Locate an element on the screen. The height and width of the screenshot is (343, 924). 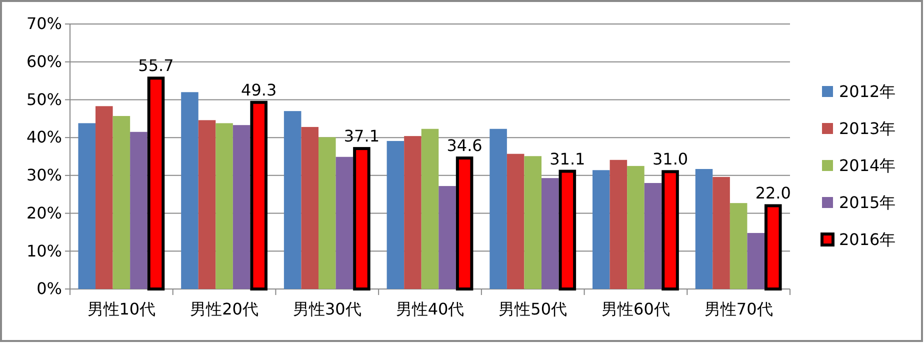
data-label: 31.1 is located at coordinates (568, 158).